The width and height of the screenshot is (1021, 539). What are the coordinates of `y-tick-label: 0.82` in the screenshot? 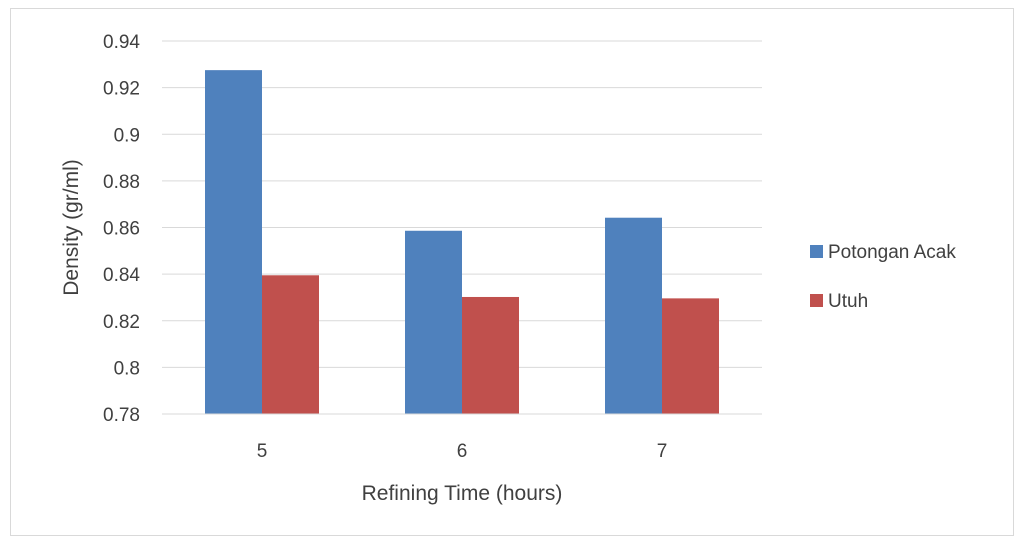 It's located at (121, 322).